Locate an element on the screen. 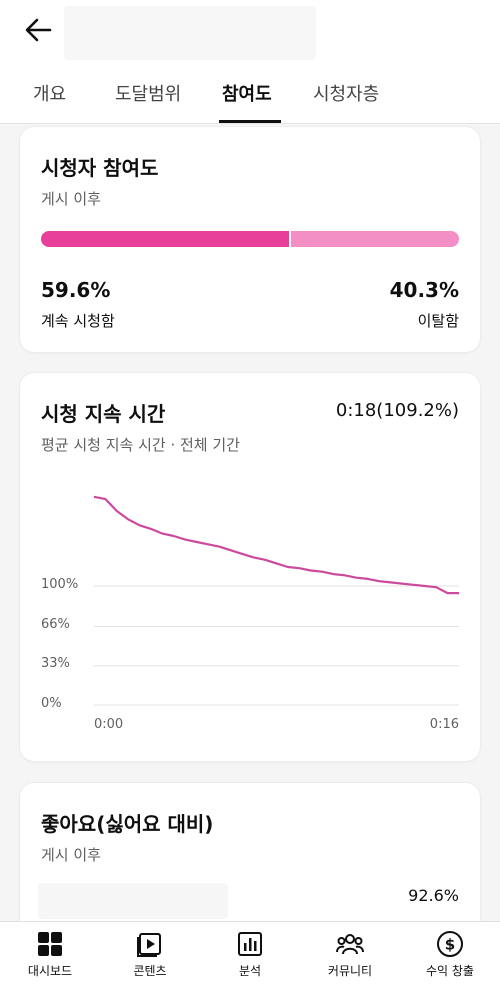 The width and height of the screenshot is (500, 994). nav-label: 커뮤니티 is located at coordinates (350, 971).